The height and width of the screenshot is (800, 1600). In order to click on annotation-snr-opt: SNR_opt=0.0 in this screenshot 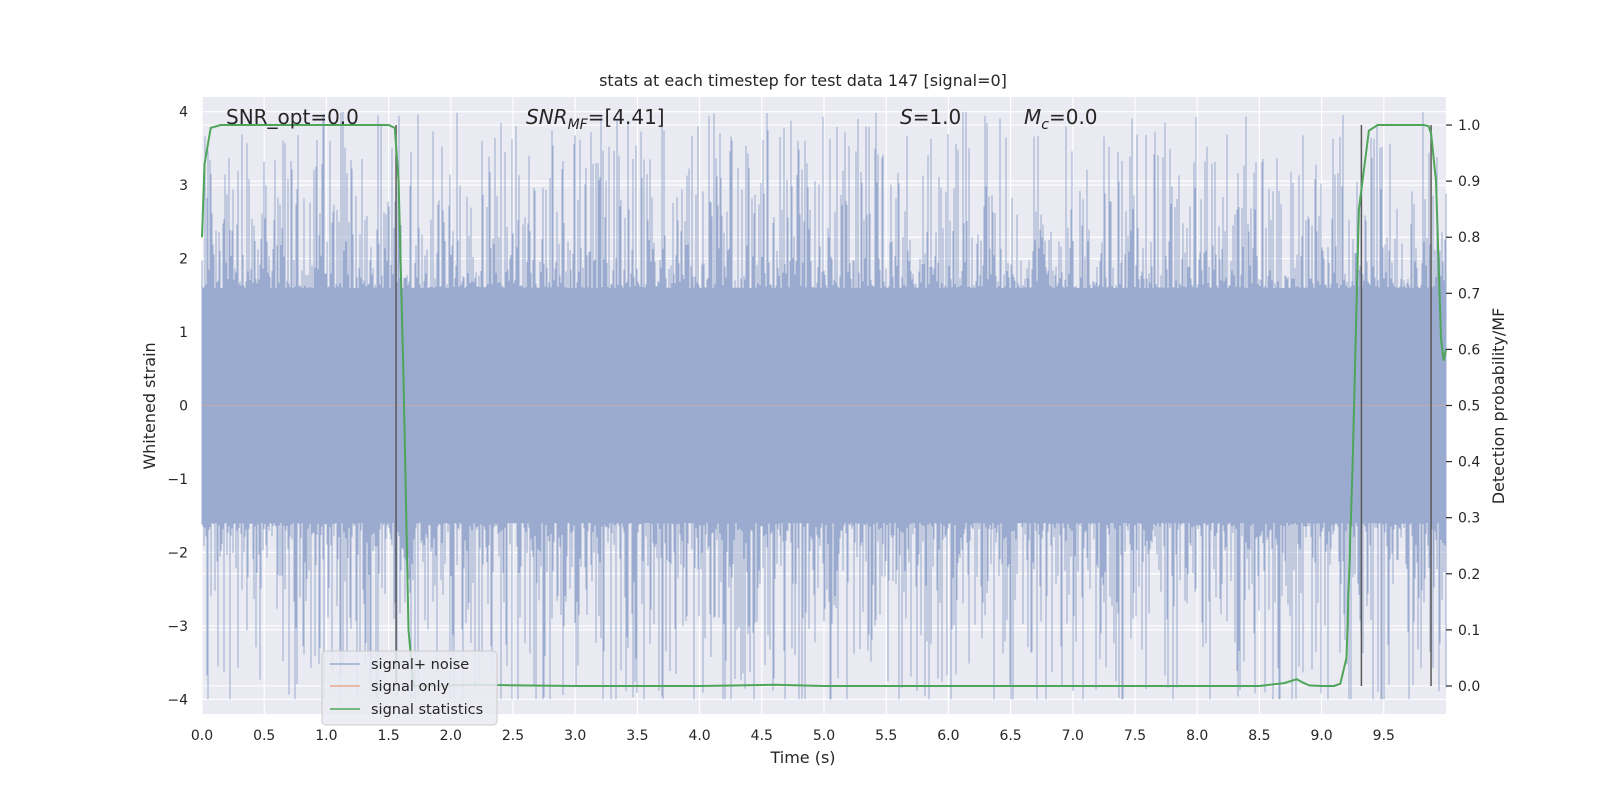, I will do `click(292, 117)`.